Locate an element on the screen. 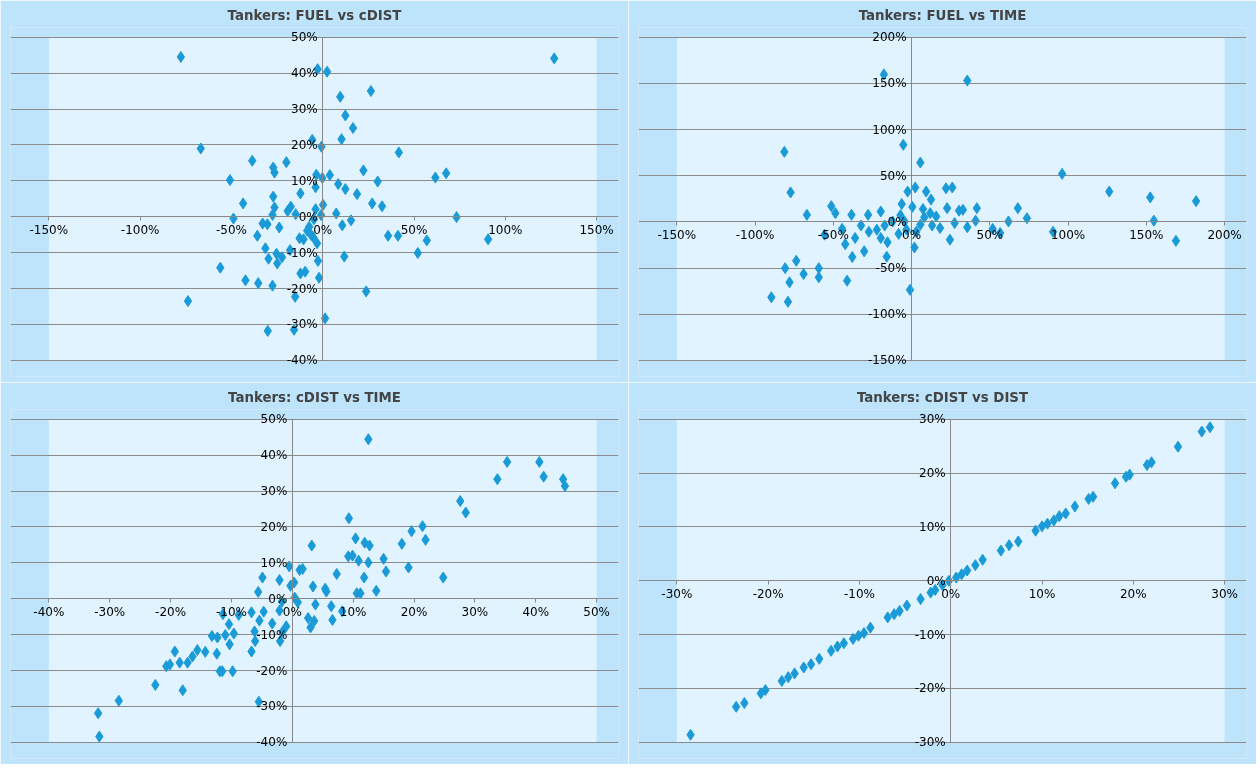 This screenshot has height=769, width=1260. y-tick-label: -50% is located at coordinates (891, 268).